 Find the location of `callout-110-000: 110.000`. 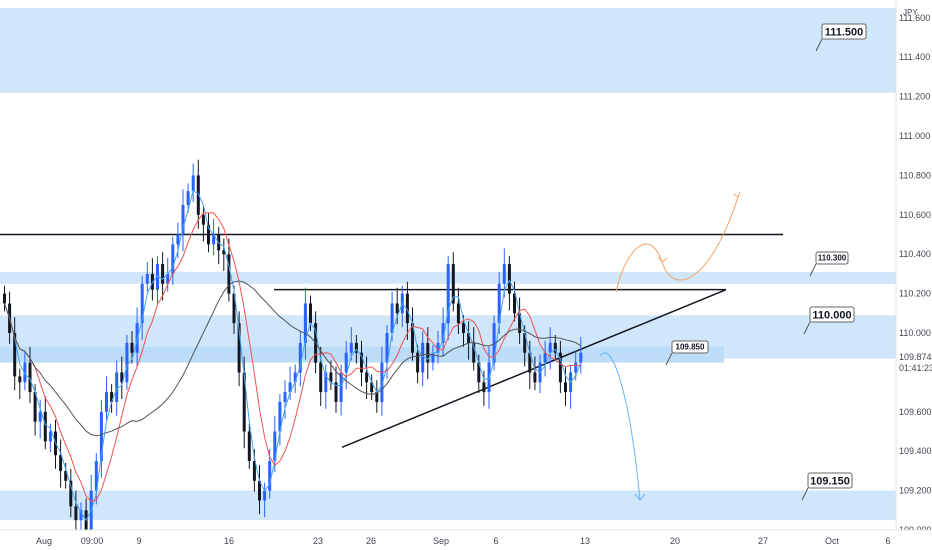

callout-110-000: 110.000 is located at coordinates (829, 320).